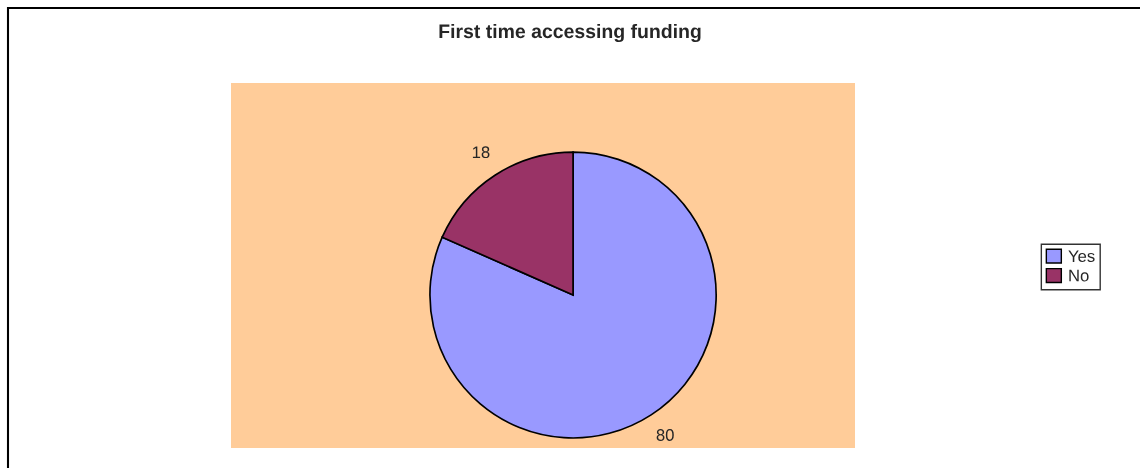 This screenshot has width=1140, height=468. I want to click on data-label: 18, so click(481, 152).